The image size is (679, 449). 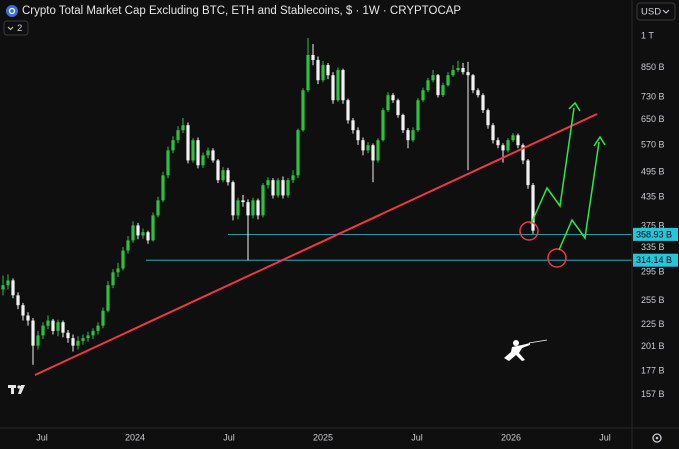 What do you see at coordinates (10, 28) in the screenshot?
I see `chevron` at bounding box center [10, 28].